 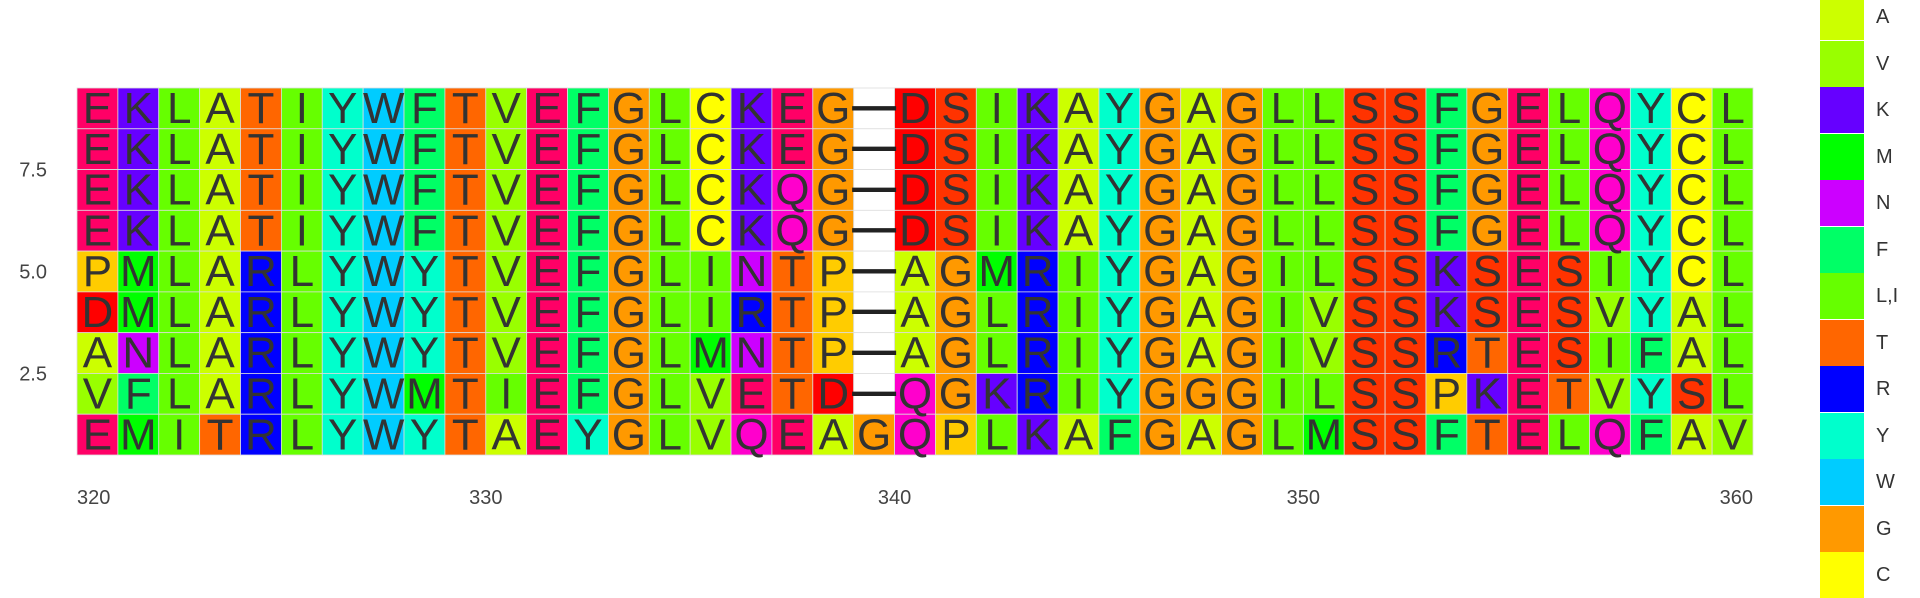 What do you see at coordinates (1038, 353) in the screenshot?
I see `residue-letter: R` at bounding box center [1038, 353].